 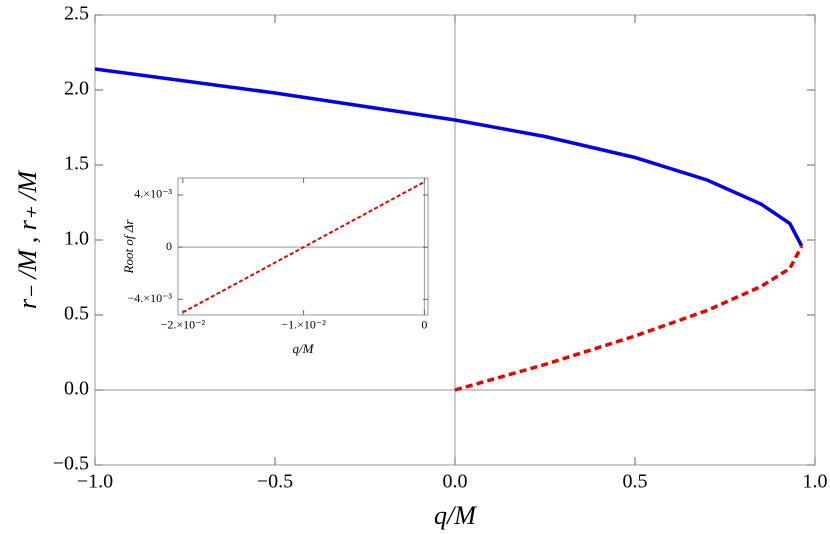 I want to click on x-tick-label: 1.0, so click(x=815, y=482).